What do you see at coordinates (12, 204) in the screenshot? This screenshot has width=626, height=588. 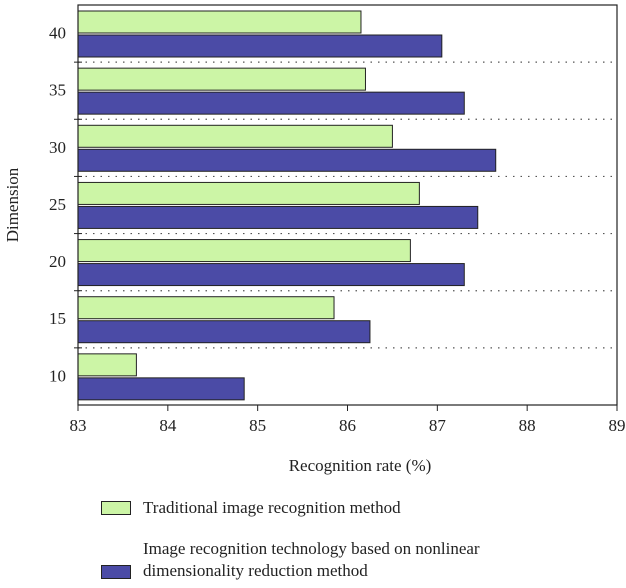 I see `y-axis-label: Dimension` at bounding box center [12, 204].